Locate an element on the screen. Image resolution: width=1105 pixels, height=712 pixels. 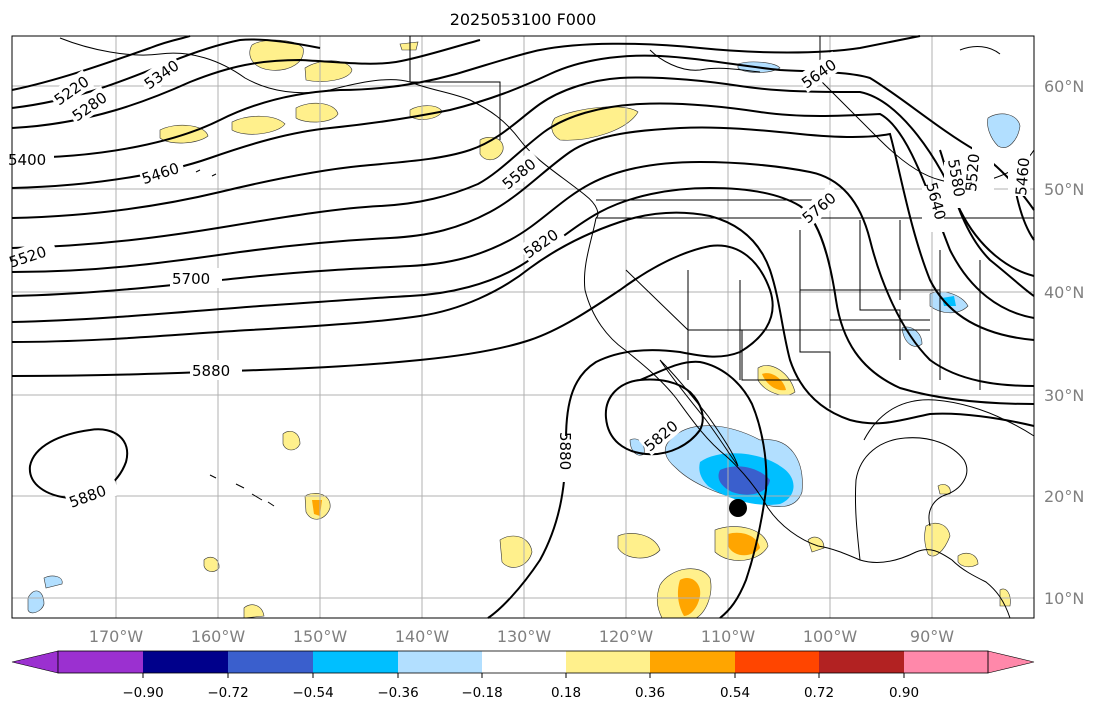
contour-label: 5700 is located at coordinates (191, 279).